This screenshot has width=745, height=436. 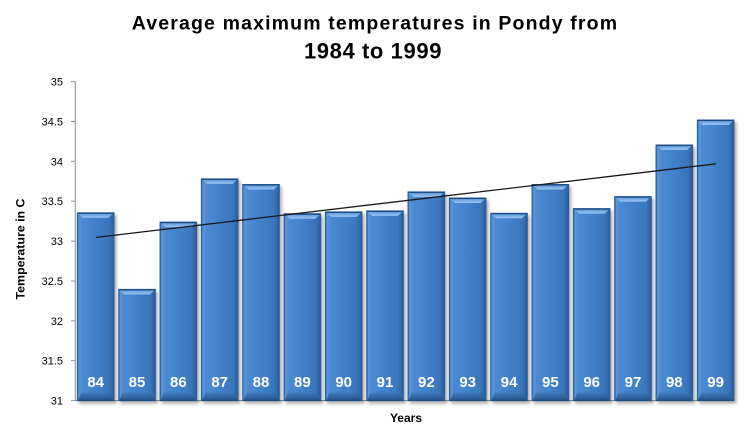 What do you see at coordinates (52, 362) in the screenshot?
I see `svg-text: 31.5` at bounding box center [52, 362].